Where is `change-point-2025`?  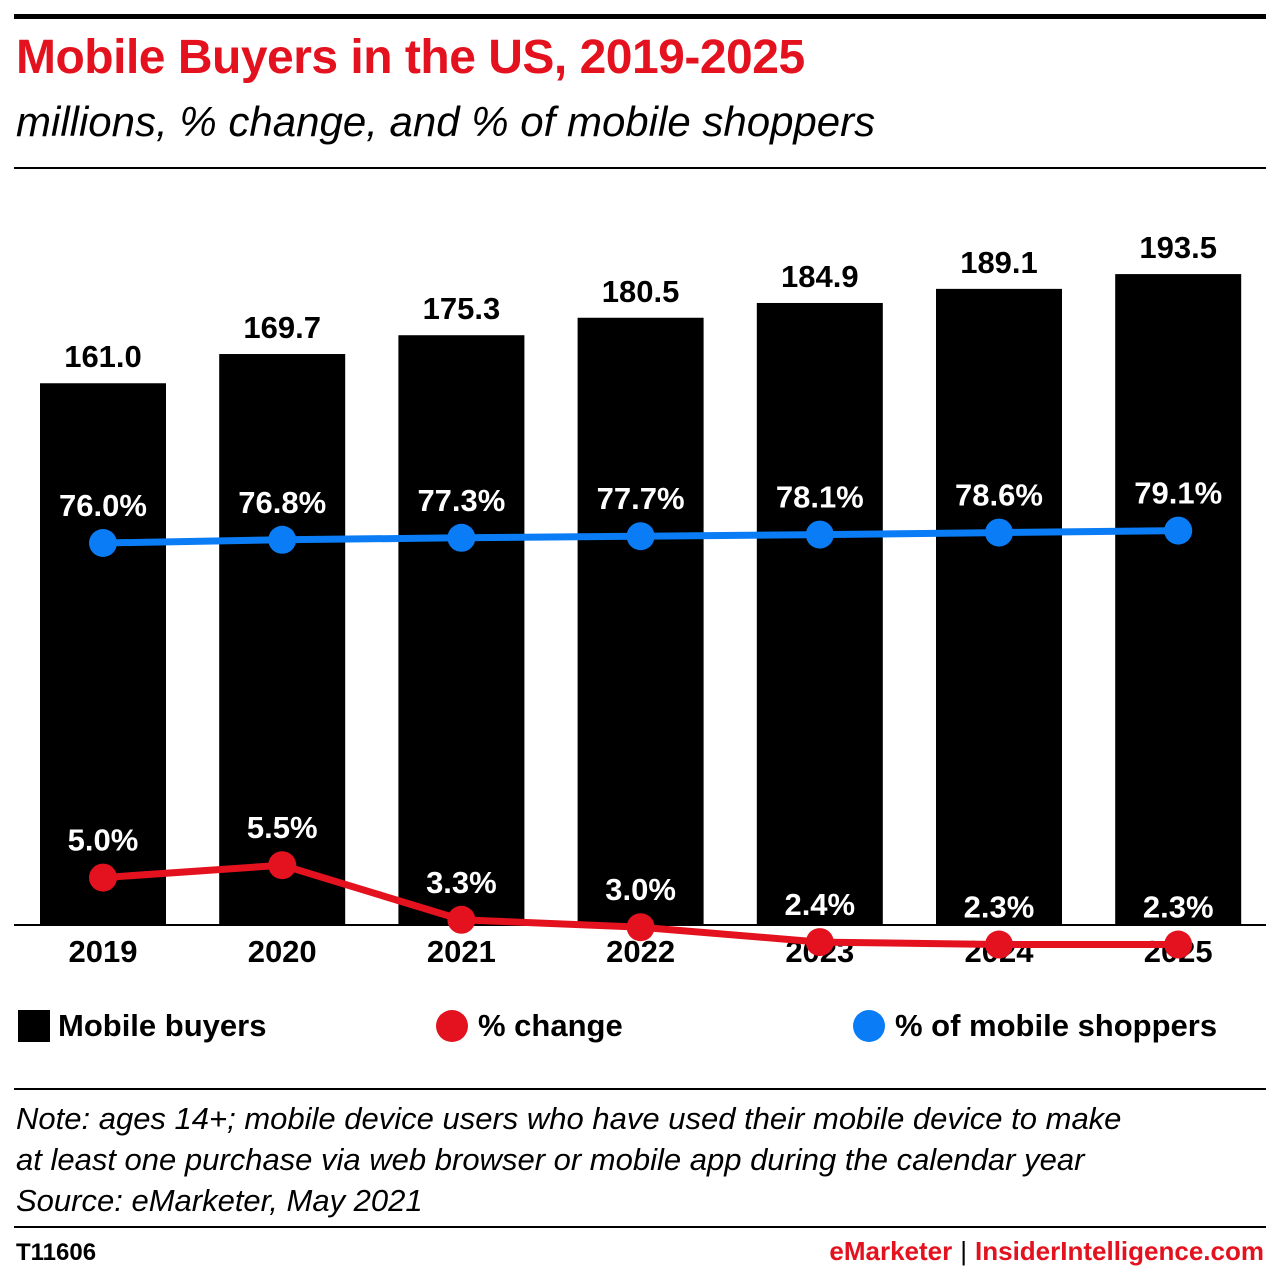
change-point-2025 is located at coordinates (1178, 944).